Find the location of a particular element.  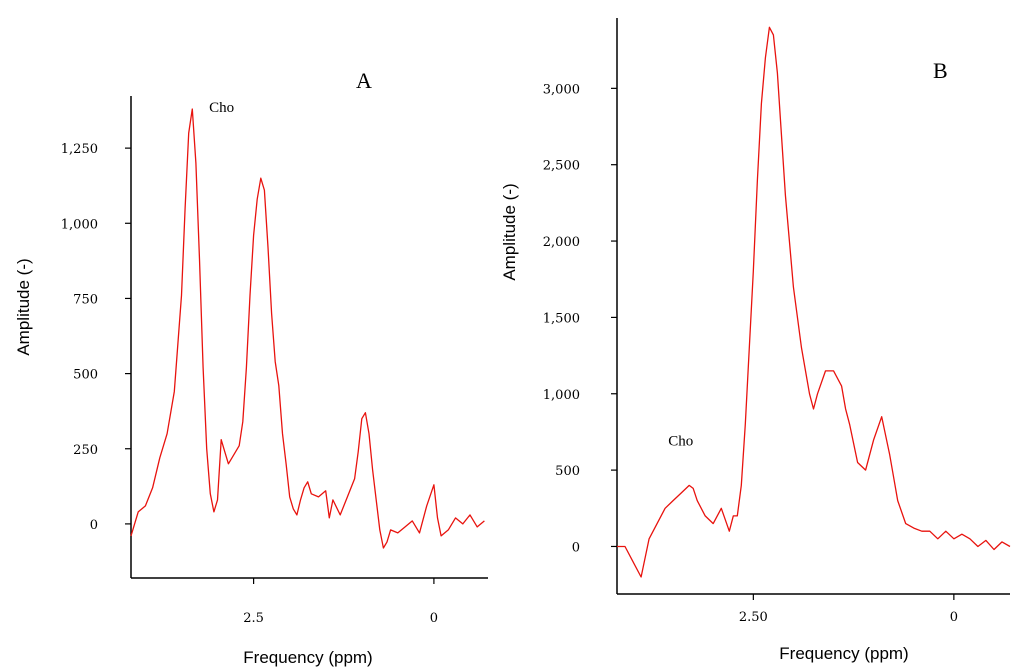

y-tick-label-b-3: 1,500 is located at coordinates (561, 318).